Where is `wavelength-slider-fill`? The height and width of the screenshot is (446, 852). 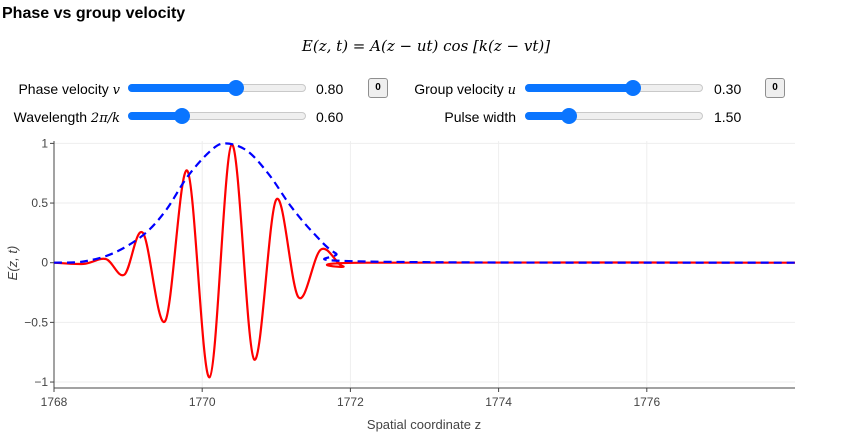
wavelength-slider-fill is located at coordinates (155, 116).